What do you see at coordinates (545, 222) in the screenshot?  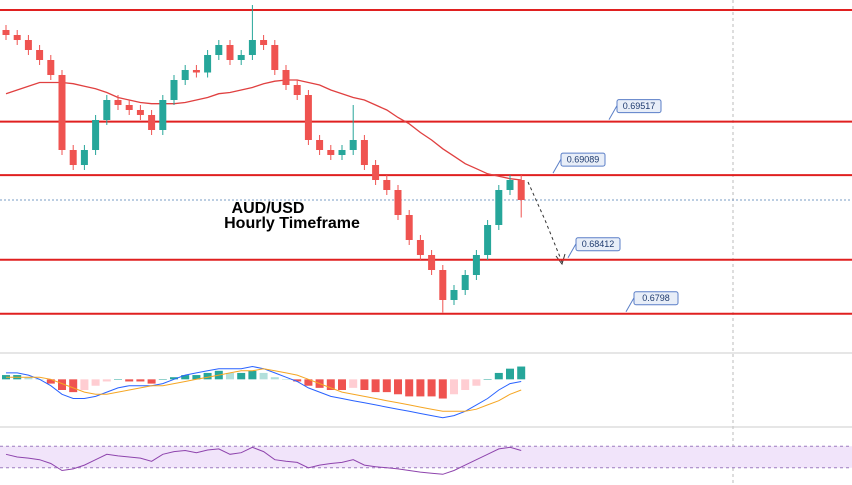 I see `projection-arrow` at bounding box center [545, 222].